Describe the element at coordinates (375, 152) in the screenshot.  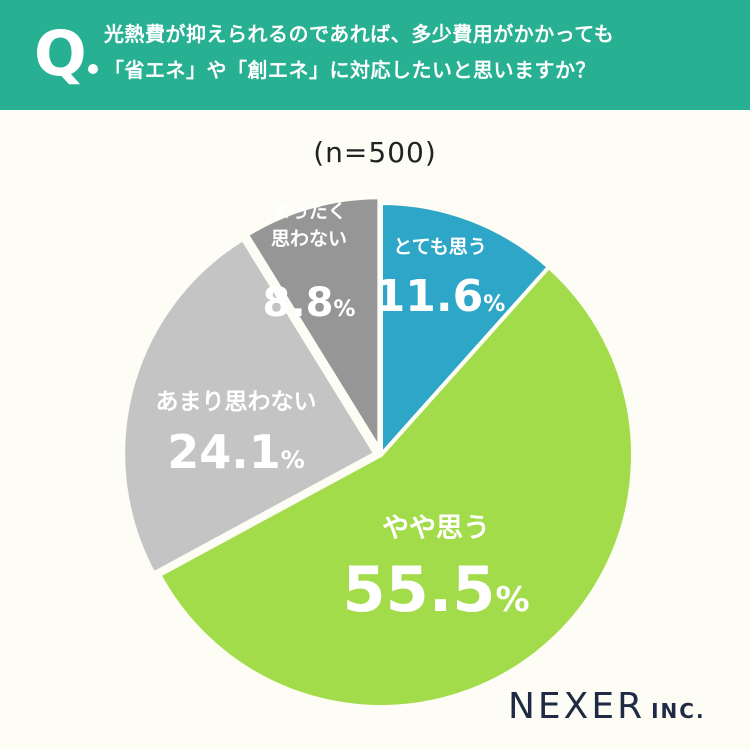
I see `sample-size: (n=500)` at that location.